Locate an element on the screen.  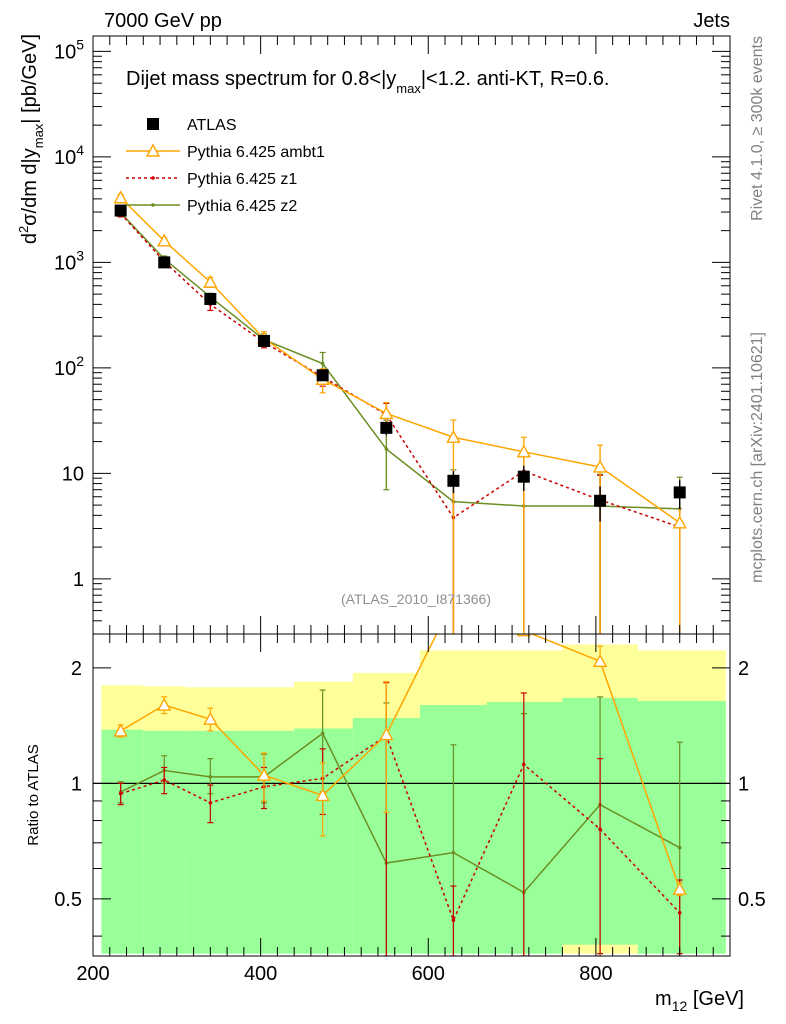
ytick-exp: 5 is located at coordinates (80, 44).